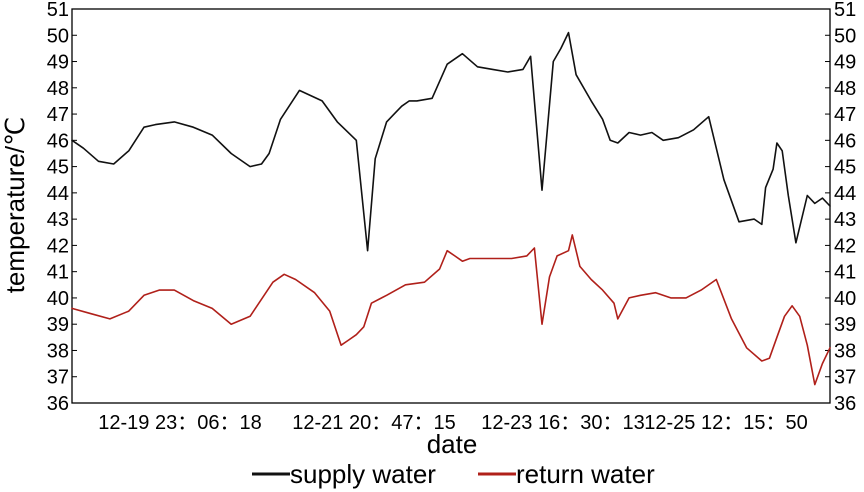  Describe the element at coordinates (15, 205) in the screenshot. I see `y-axis-title: temperature/℃` at that location.